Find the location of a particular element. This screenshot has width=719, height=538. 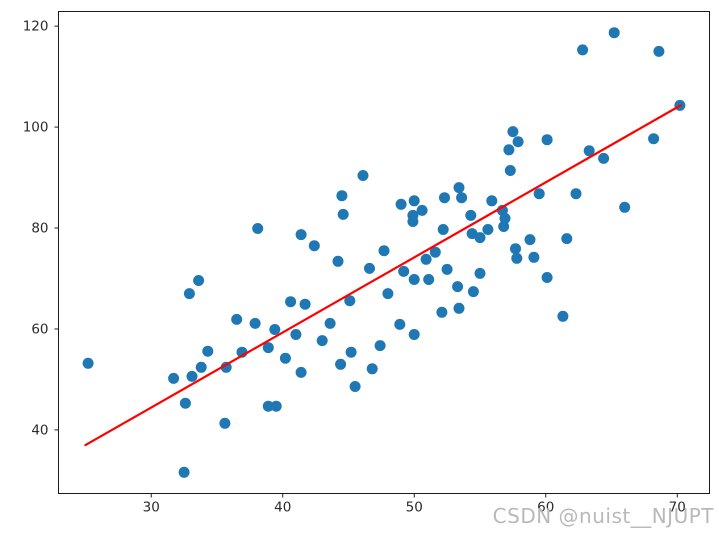

x-tick-label: 30 is located at coordinates (151, 508).